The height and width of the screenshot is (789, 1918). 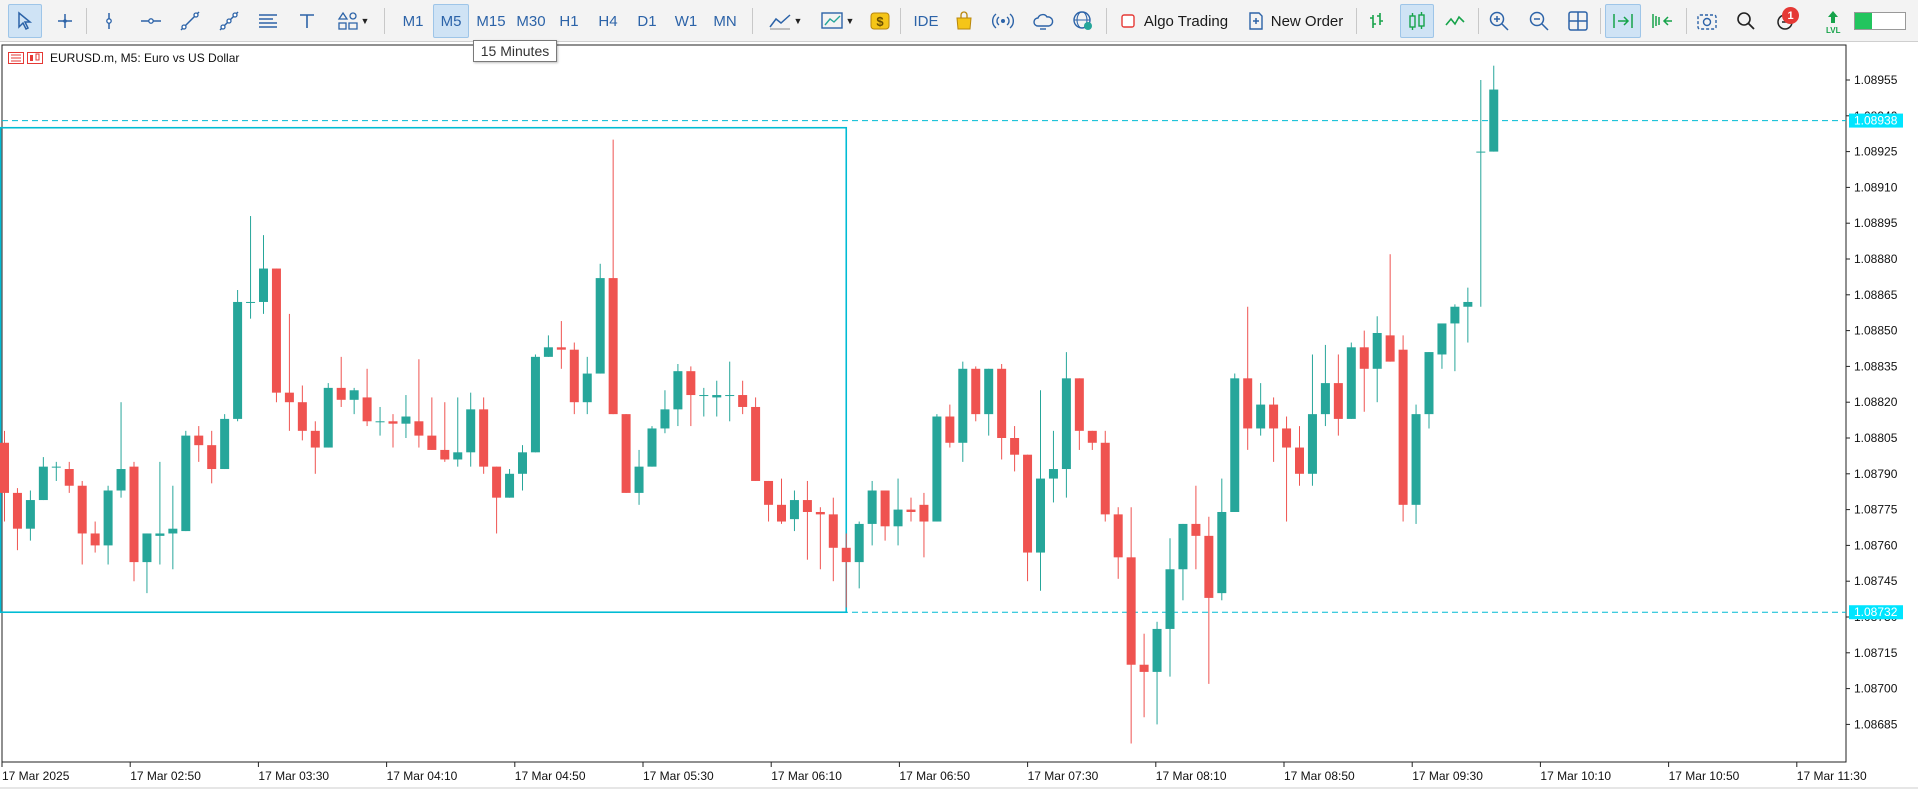 What do you see at coordinates (1876, 366) in the screenshot?
I see `y-tick-label: 1.08835` at bounding box center [1876, 366].